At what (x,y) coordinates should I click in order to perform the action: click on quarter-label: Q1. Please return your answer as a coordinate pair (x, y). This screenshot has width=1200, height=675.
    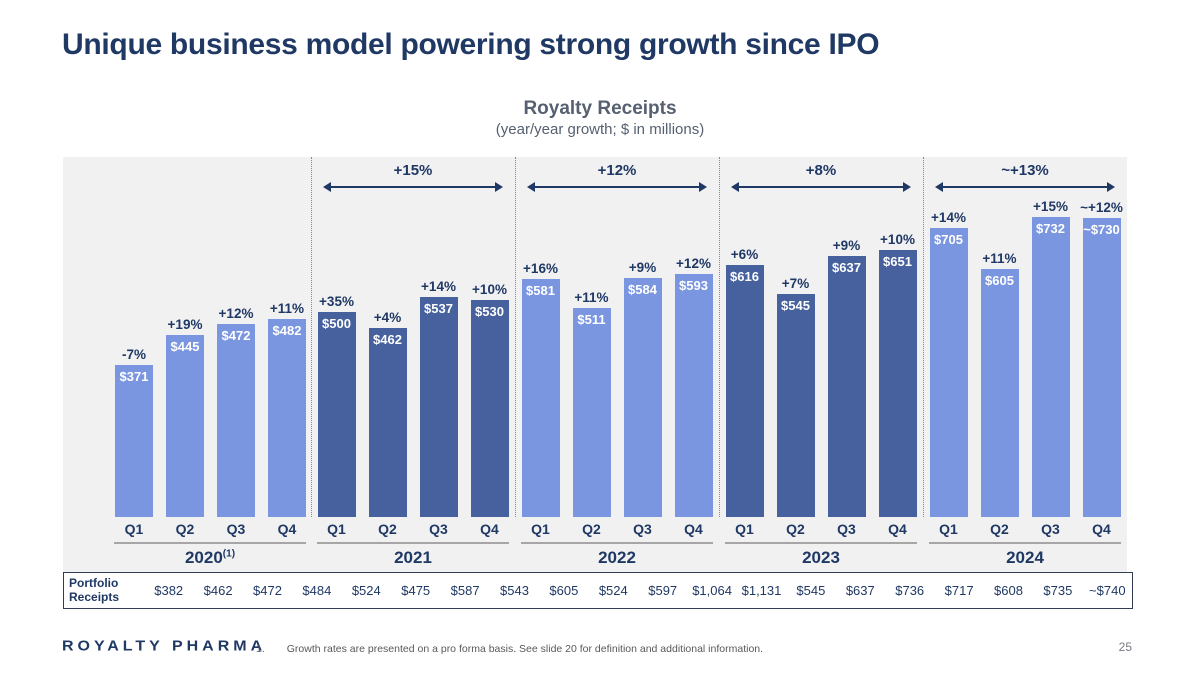
    Looking at the image, I should click on (744, 529).